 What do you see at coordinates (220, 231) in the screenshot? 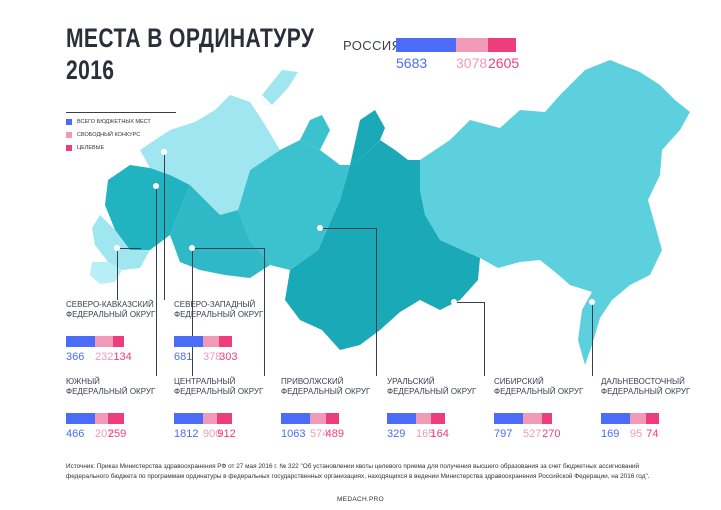
I see `map-region-volga` at bounding box center [220, 231].